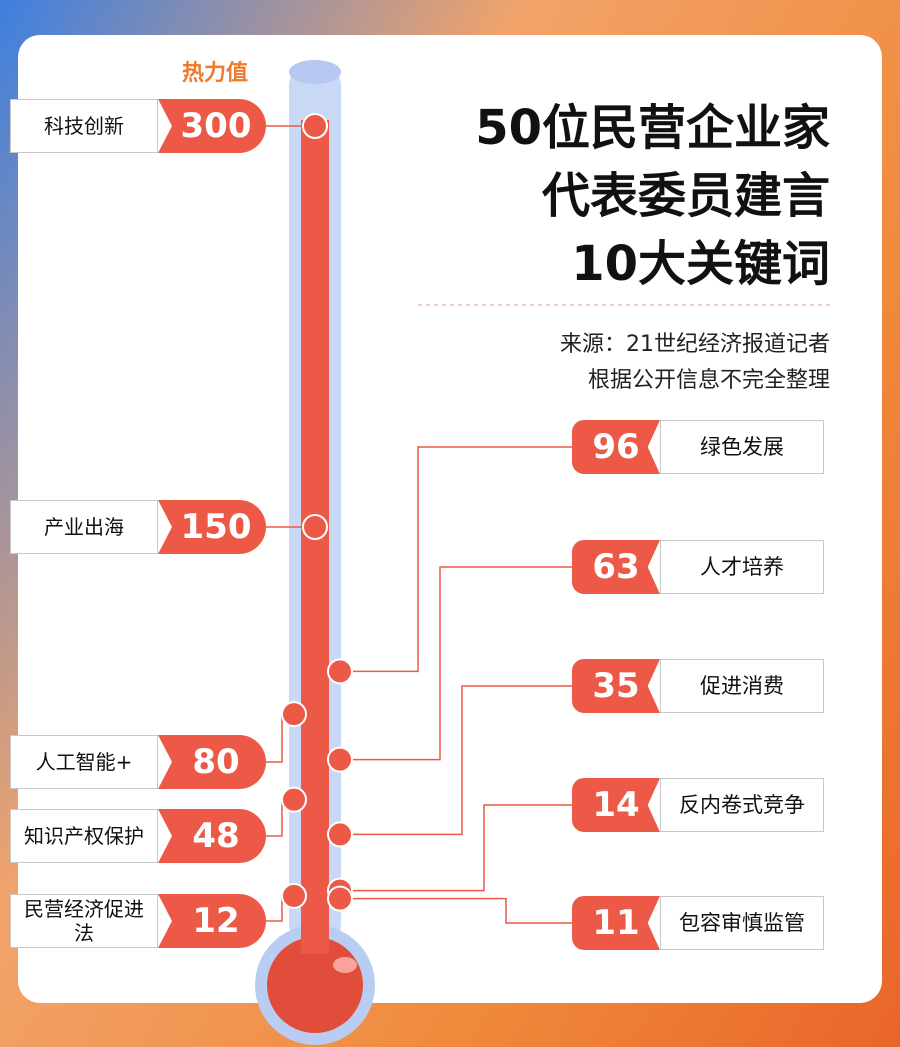  What do you see at coordinates (616, 447) in the screenshot?
I see `value-label: 96` at bounding box center [616, 447].